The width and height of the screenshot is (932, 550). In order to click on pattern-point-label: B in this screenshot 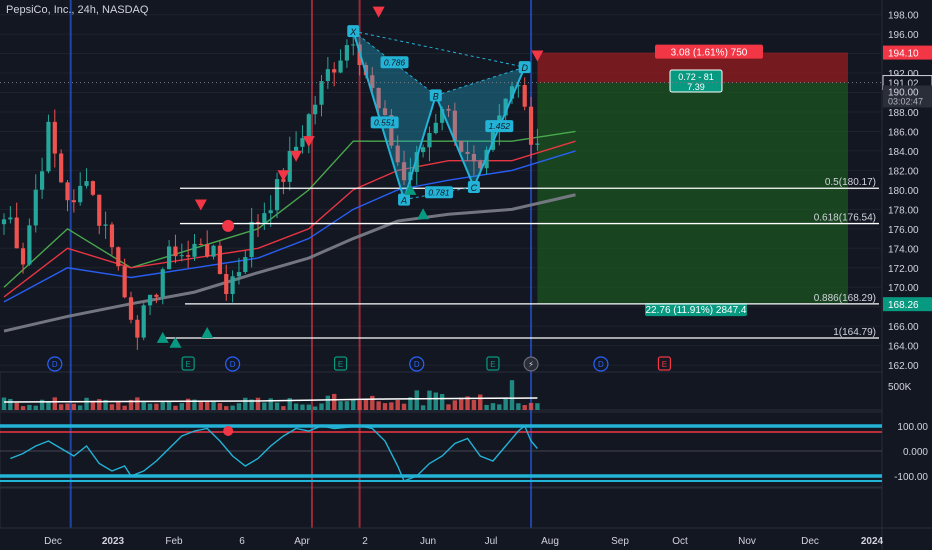, I will do `click(436, 96)`.